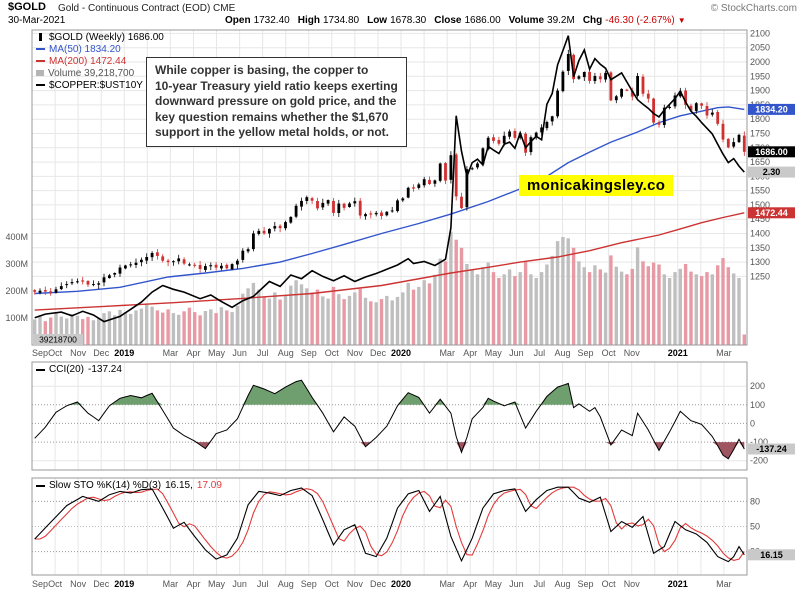  I want to click on copper-ratio-line-icon, so click(40, 85).